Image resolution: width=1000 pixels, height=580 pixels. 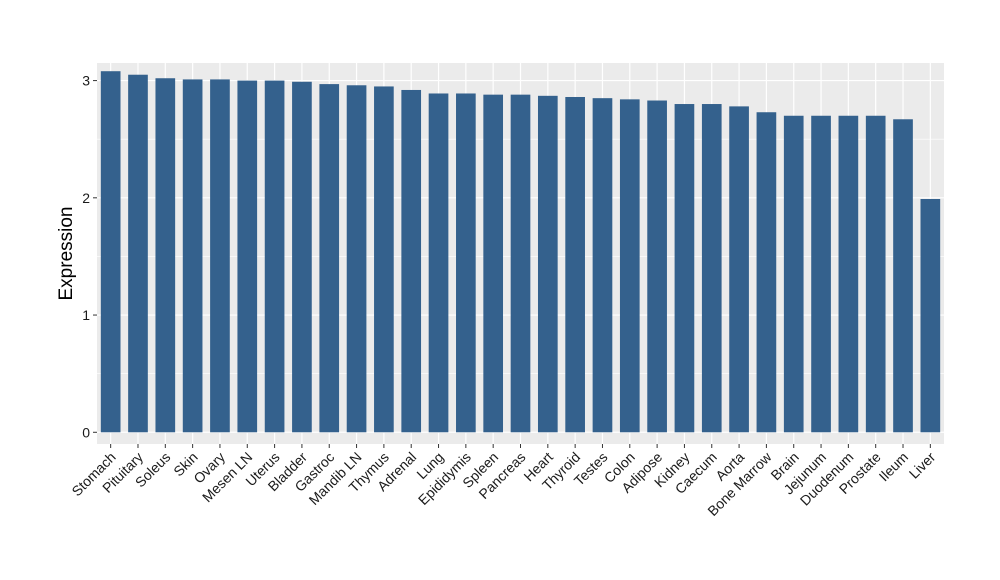 I want to click on bar-colon, so click(x=629, y=266).